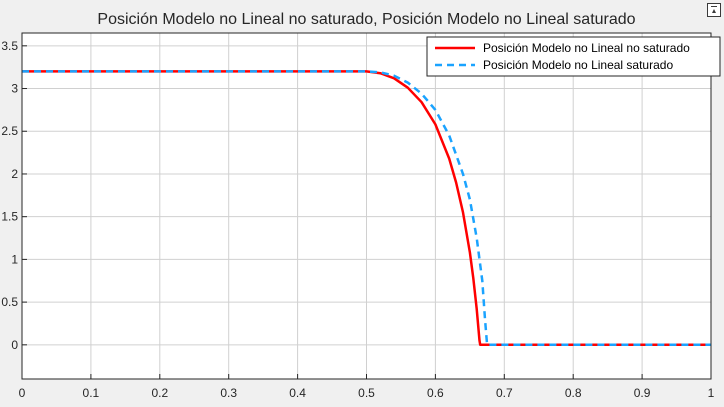 The width and height of the screenshot is (724, 407). What do you see at coordinates (14, 174) in the screenshot?
I see `y-tick-label: 2` at bounding box center [14, 174].